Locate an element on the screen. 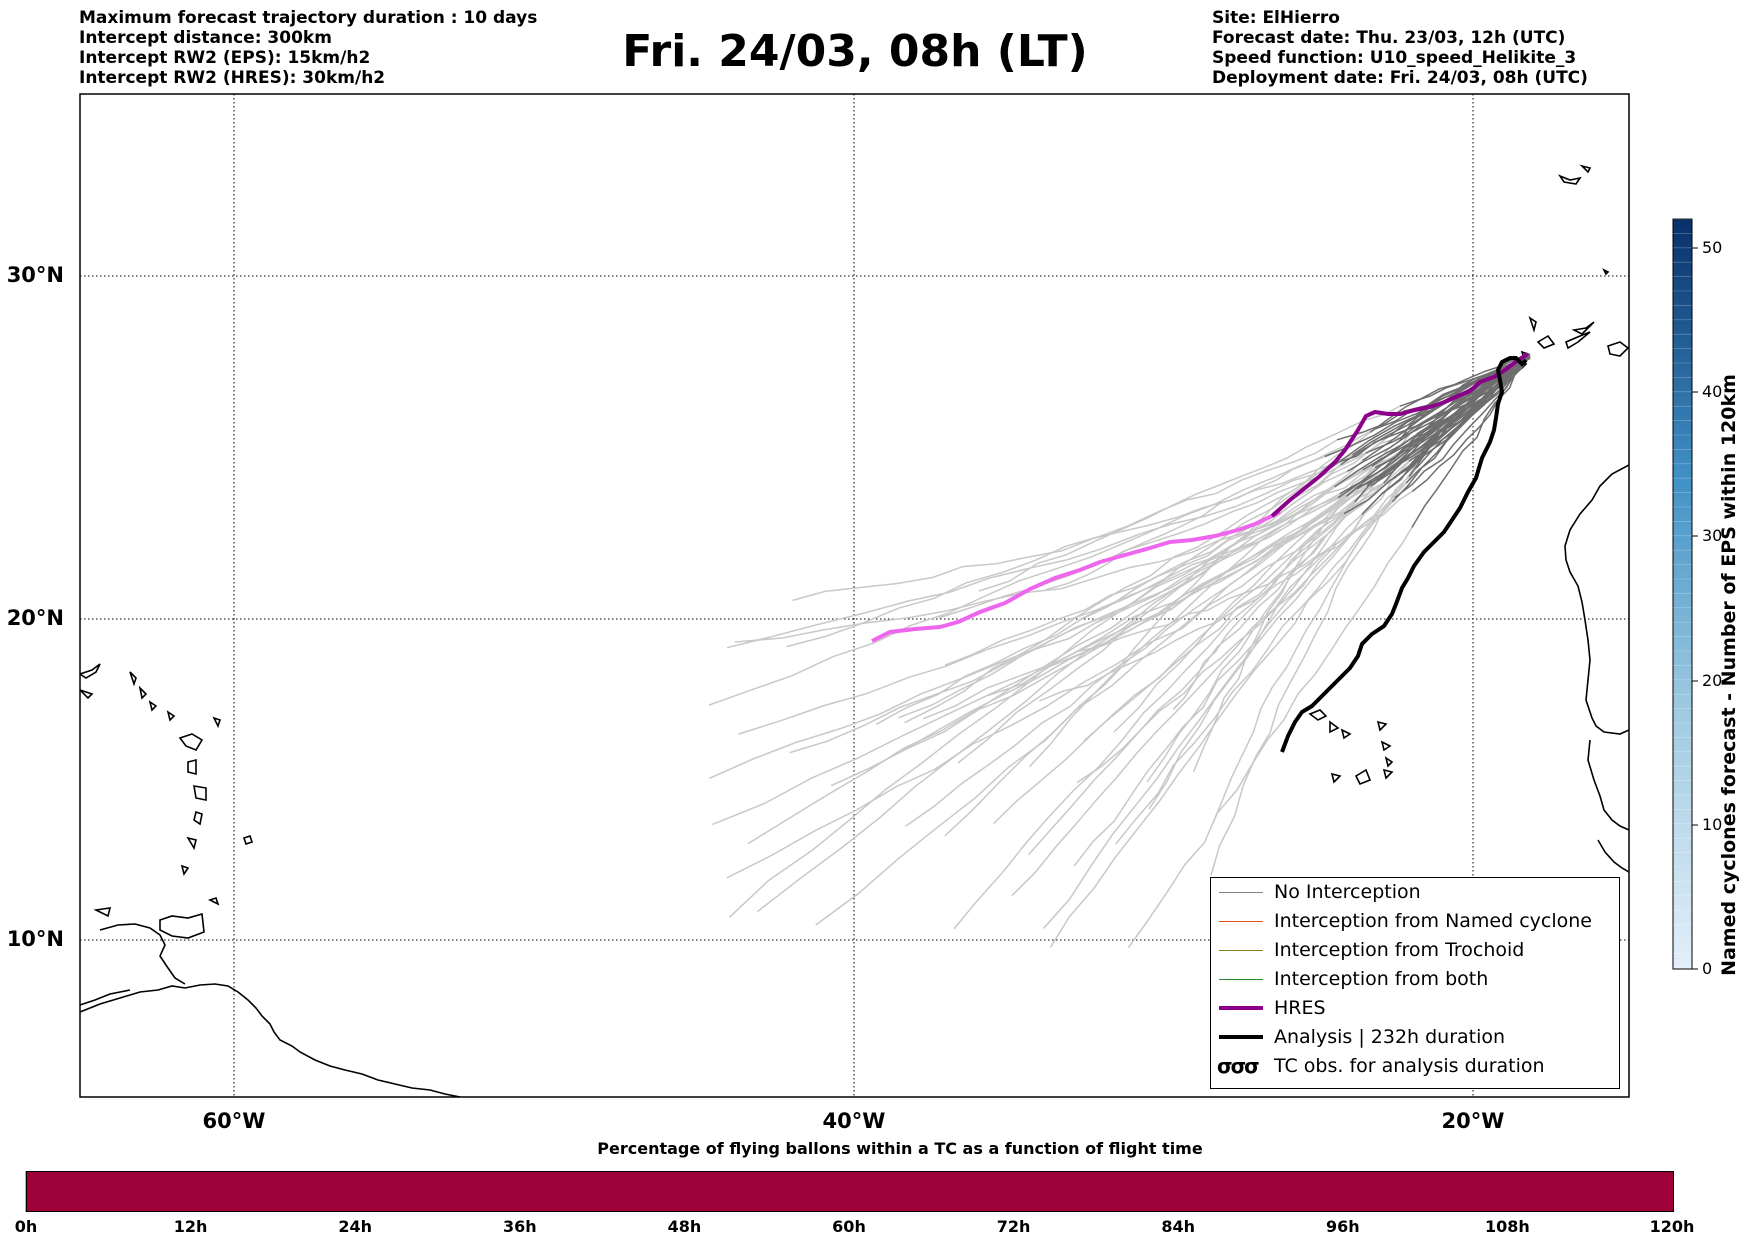 The image size is (1752, 1241). speed-function-text: Speed function: U10_speed_Helikite_3 is located at coordinates (1394, 58).